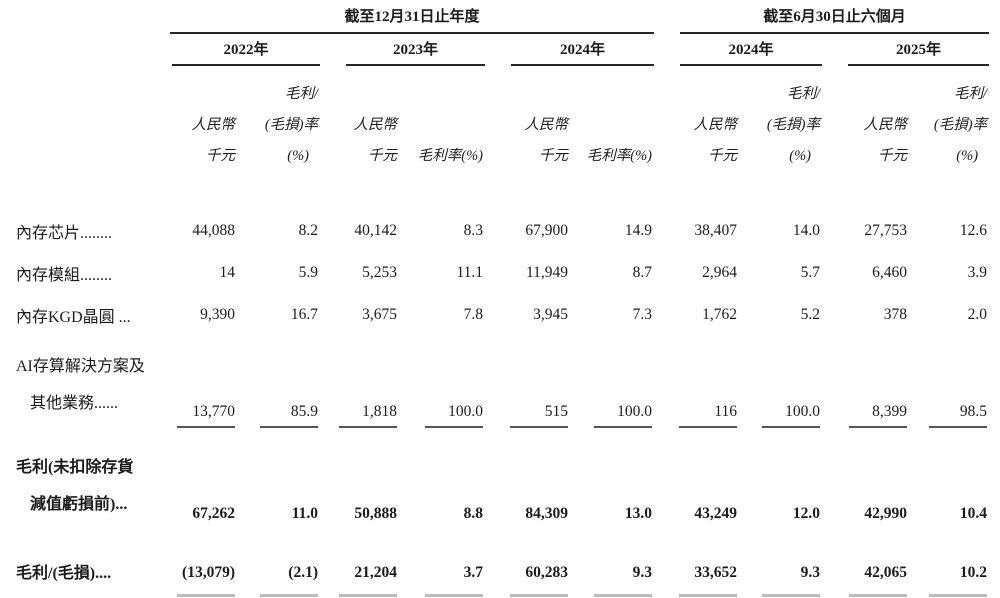 The height and width of the screenshot is (598, 1000). What do you see at coordinates (473, 314) in the screenshot?
I see `value-cell: 7.8` at bounding box center [473, 314].